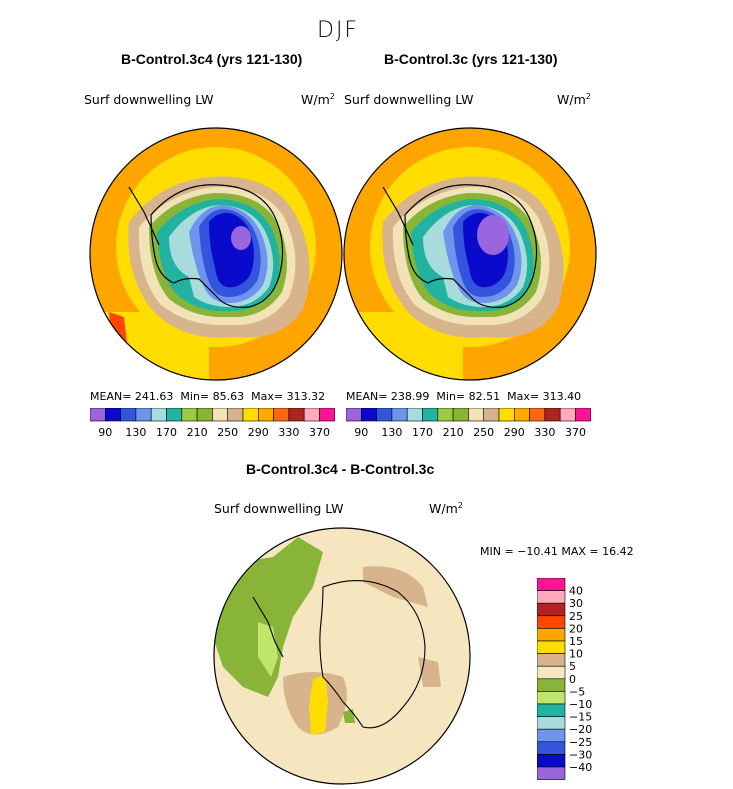 Image resolution: width=733 pixels, height=789 pixels. Describe the element at coordinates (446, 509) in the screenshot. I see `diff-units-label: W/m2` at that location.